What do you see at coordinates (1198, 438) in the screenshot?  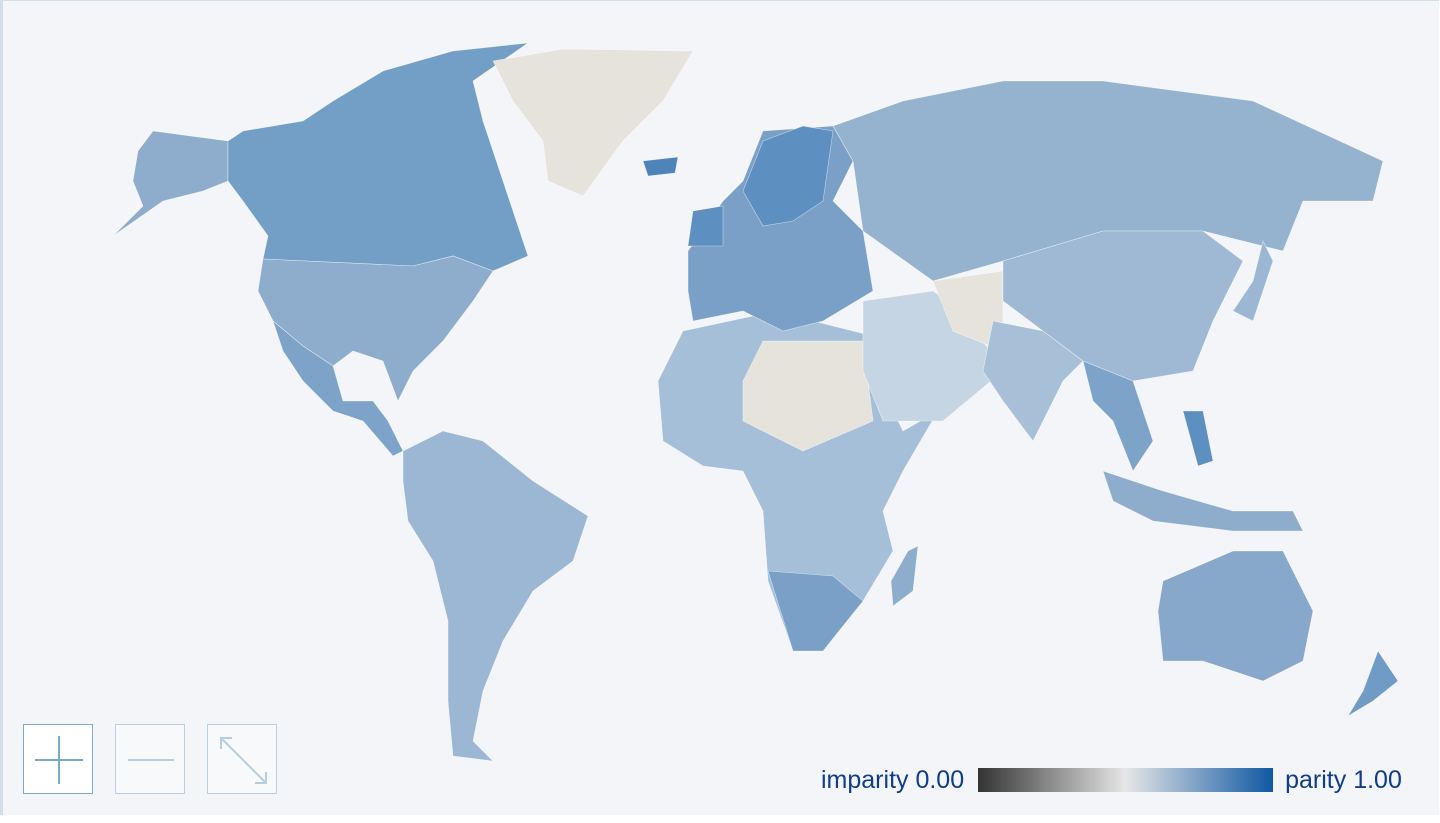 I see `region-philippines` at bounding box center [1198, 438].